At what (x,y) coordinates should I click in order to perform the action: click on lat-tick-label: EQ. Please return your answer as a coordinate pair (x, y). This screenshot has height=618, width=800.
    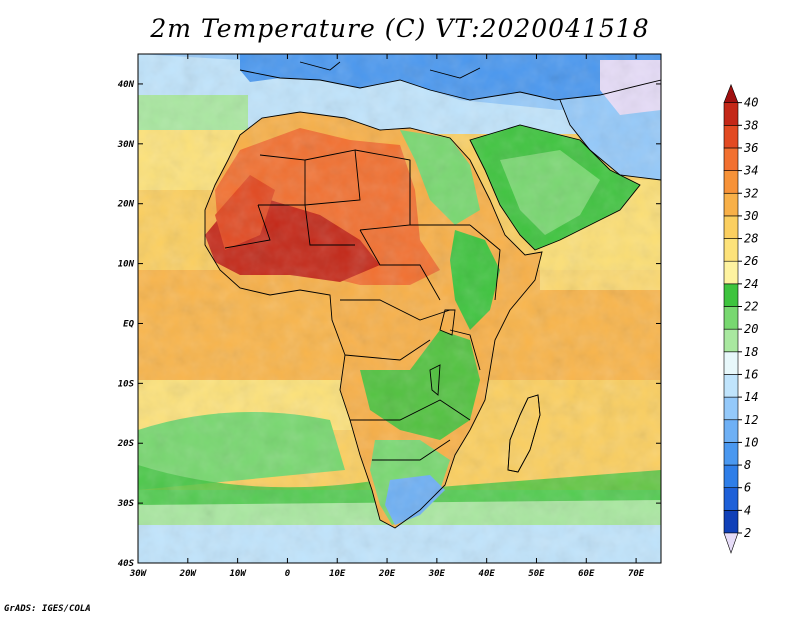
    Looking at the image, I should click on (128, 324).